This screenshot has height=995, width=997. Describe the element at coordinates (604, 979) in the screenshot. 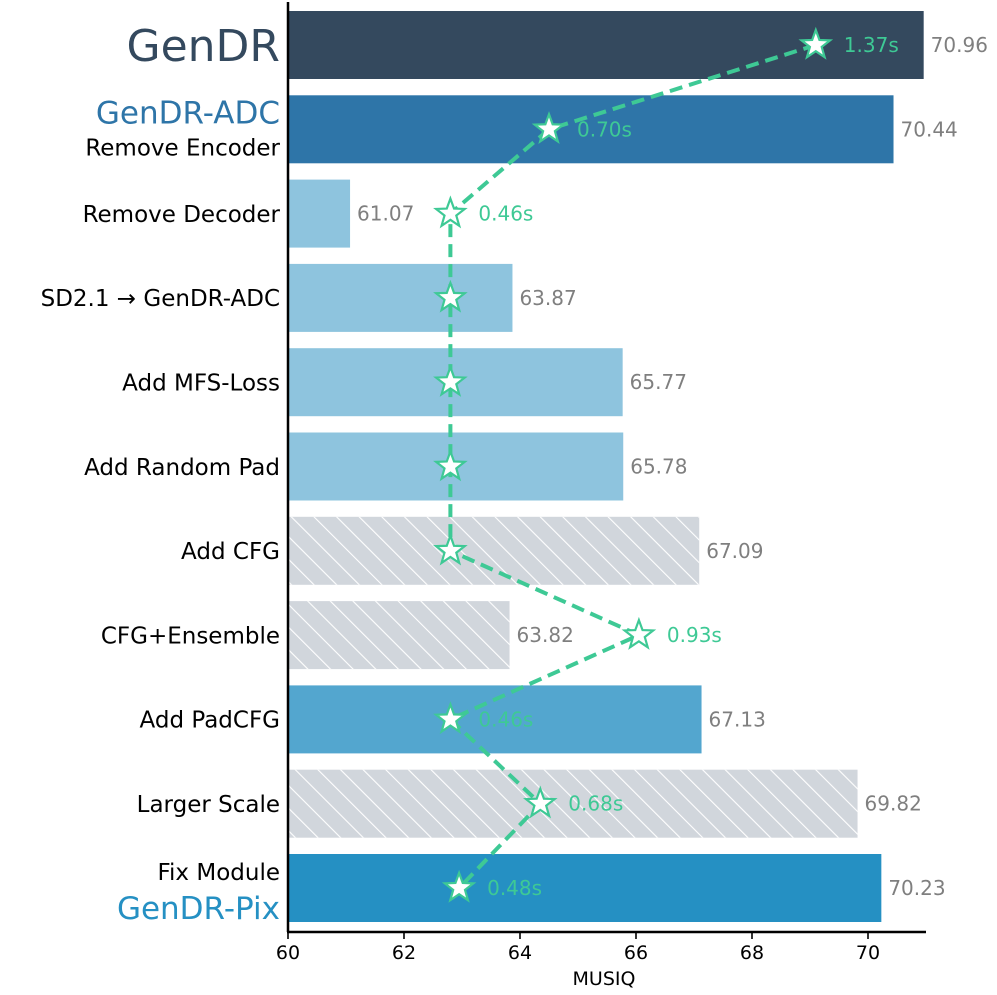

I see `x-axis-label: MUSIQ` at that location.